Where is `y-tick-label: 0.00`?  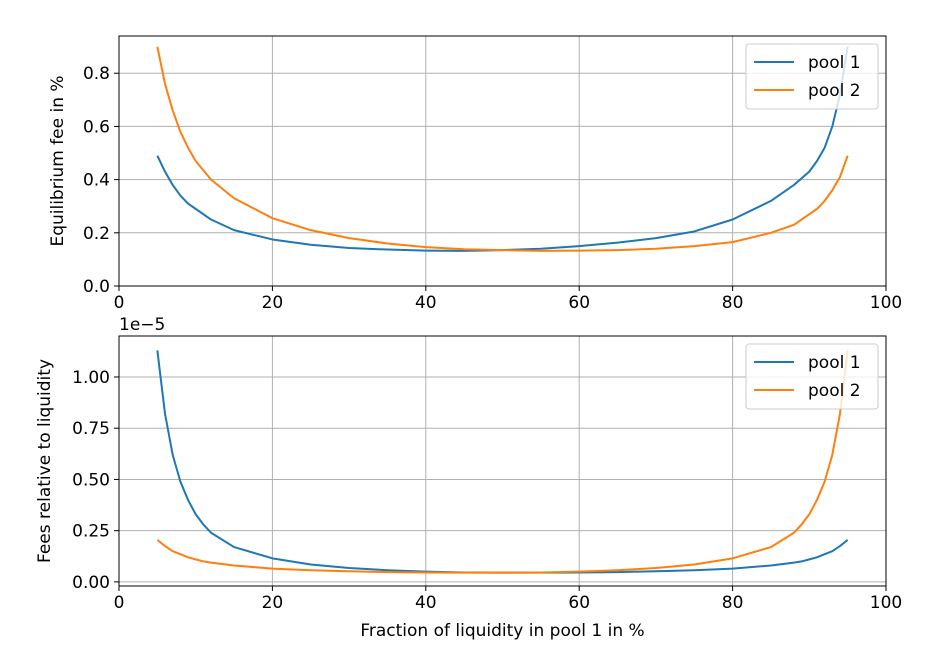
y-tick-label: 0.00 is located at coordinates (91, 583).